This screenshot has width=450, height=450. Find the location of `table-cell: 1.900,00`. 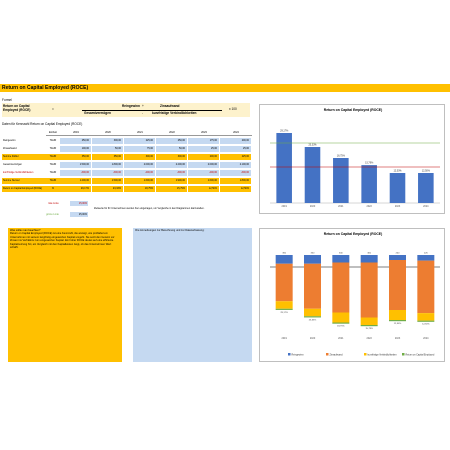

table-cell: 1.900,00 is located at coordinates (171, 181).